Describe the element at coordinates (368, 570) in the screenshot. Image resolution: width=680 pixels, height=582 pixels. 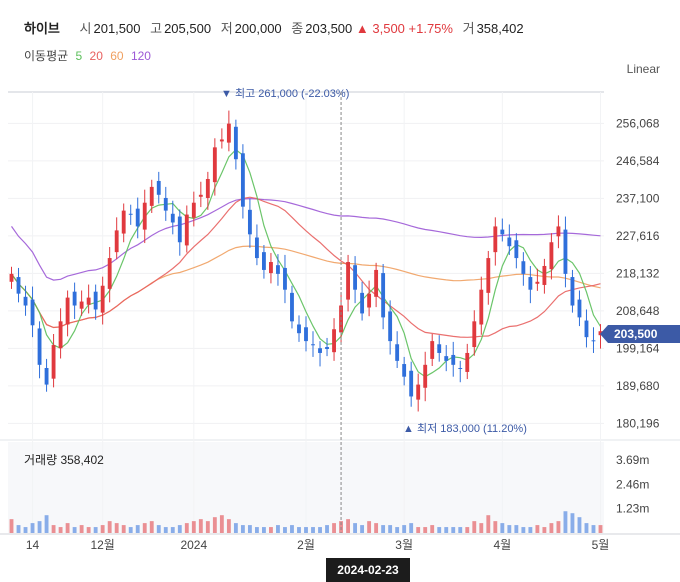
I see `crosshair-date-tooltip: 2024-02-23` at that location.